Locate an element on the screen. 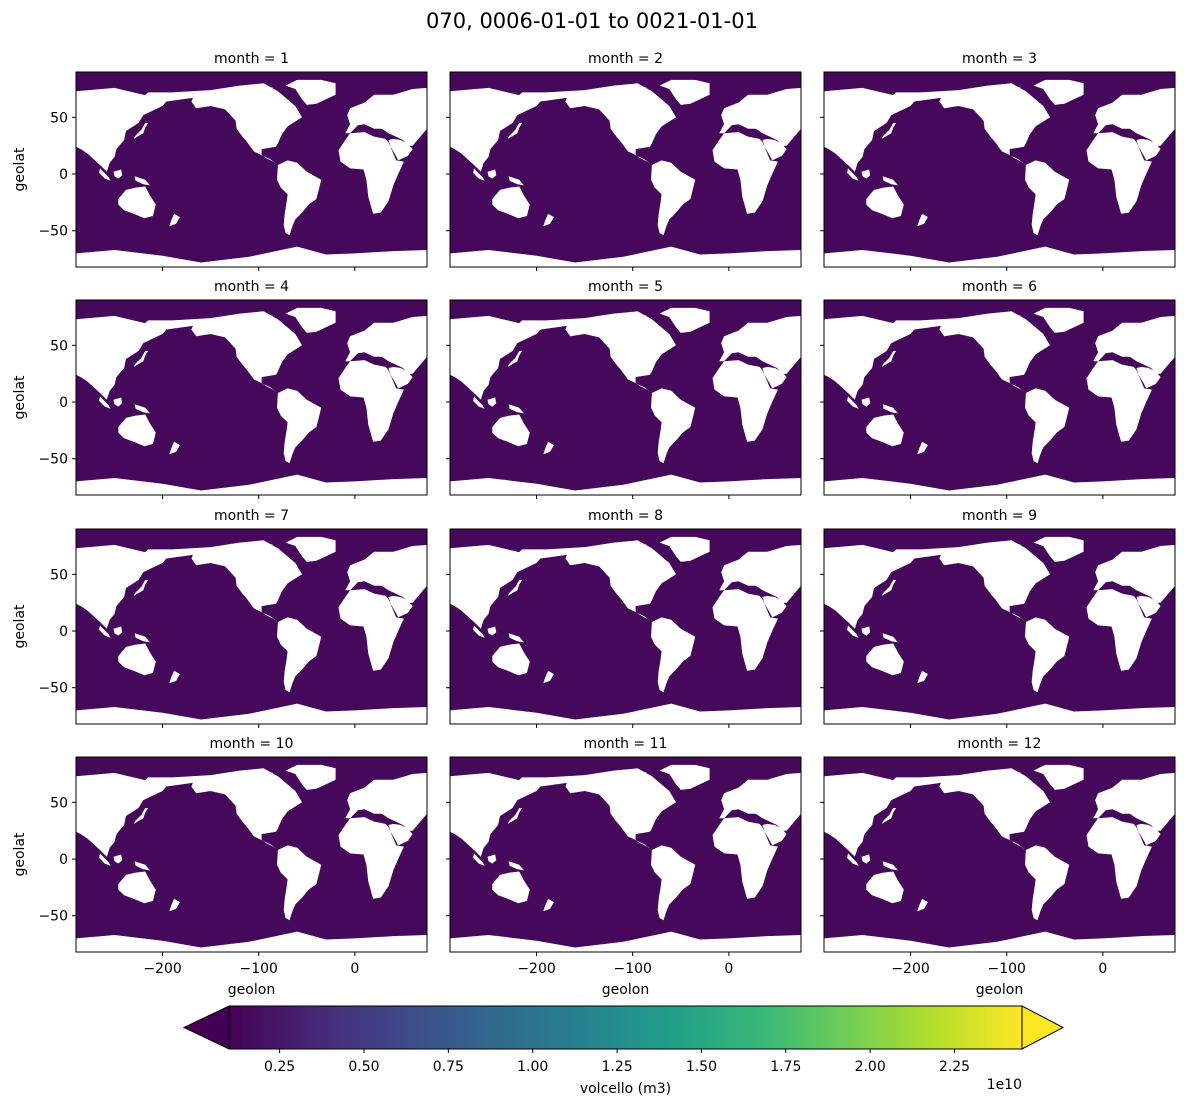 The width and height of the screenshot is (1184, 1105). colorbar-tick-label: 2.00 is located at coordinates (870, 1067).